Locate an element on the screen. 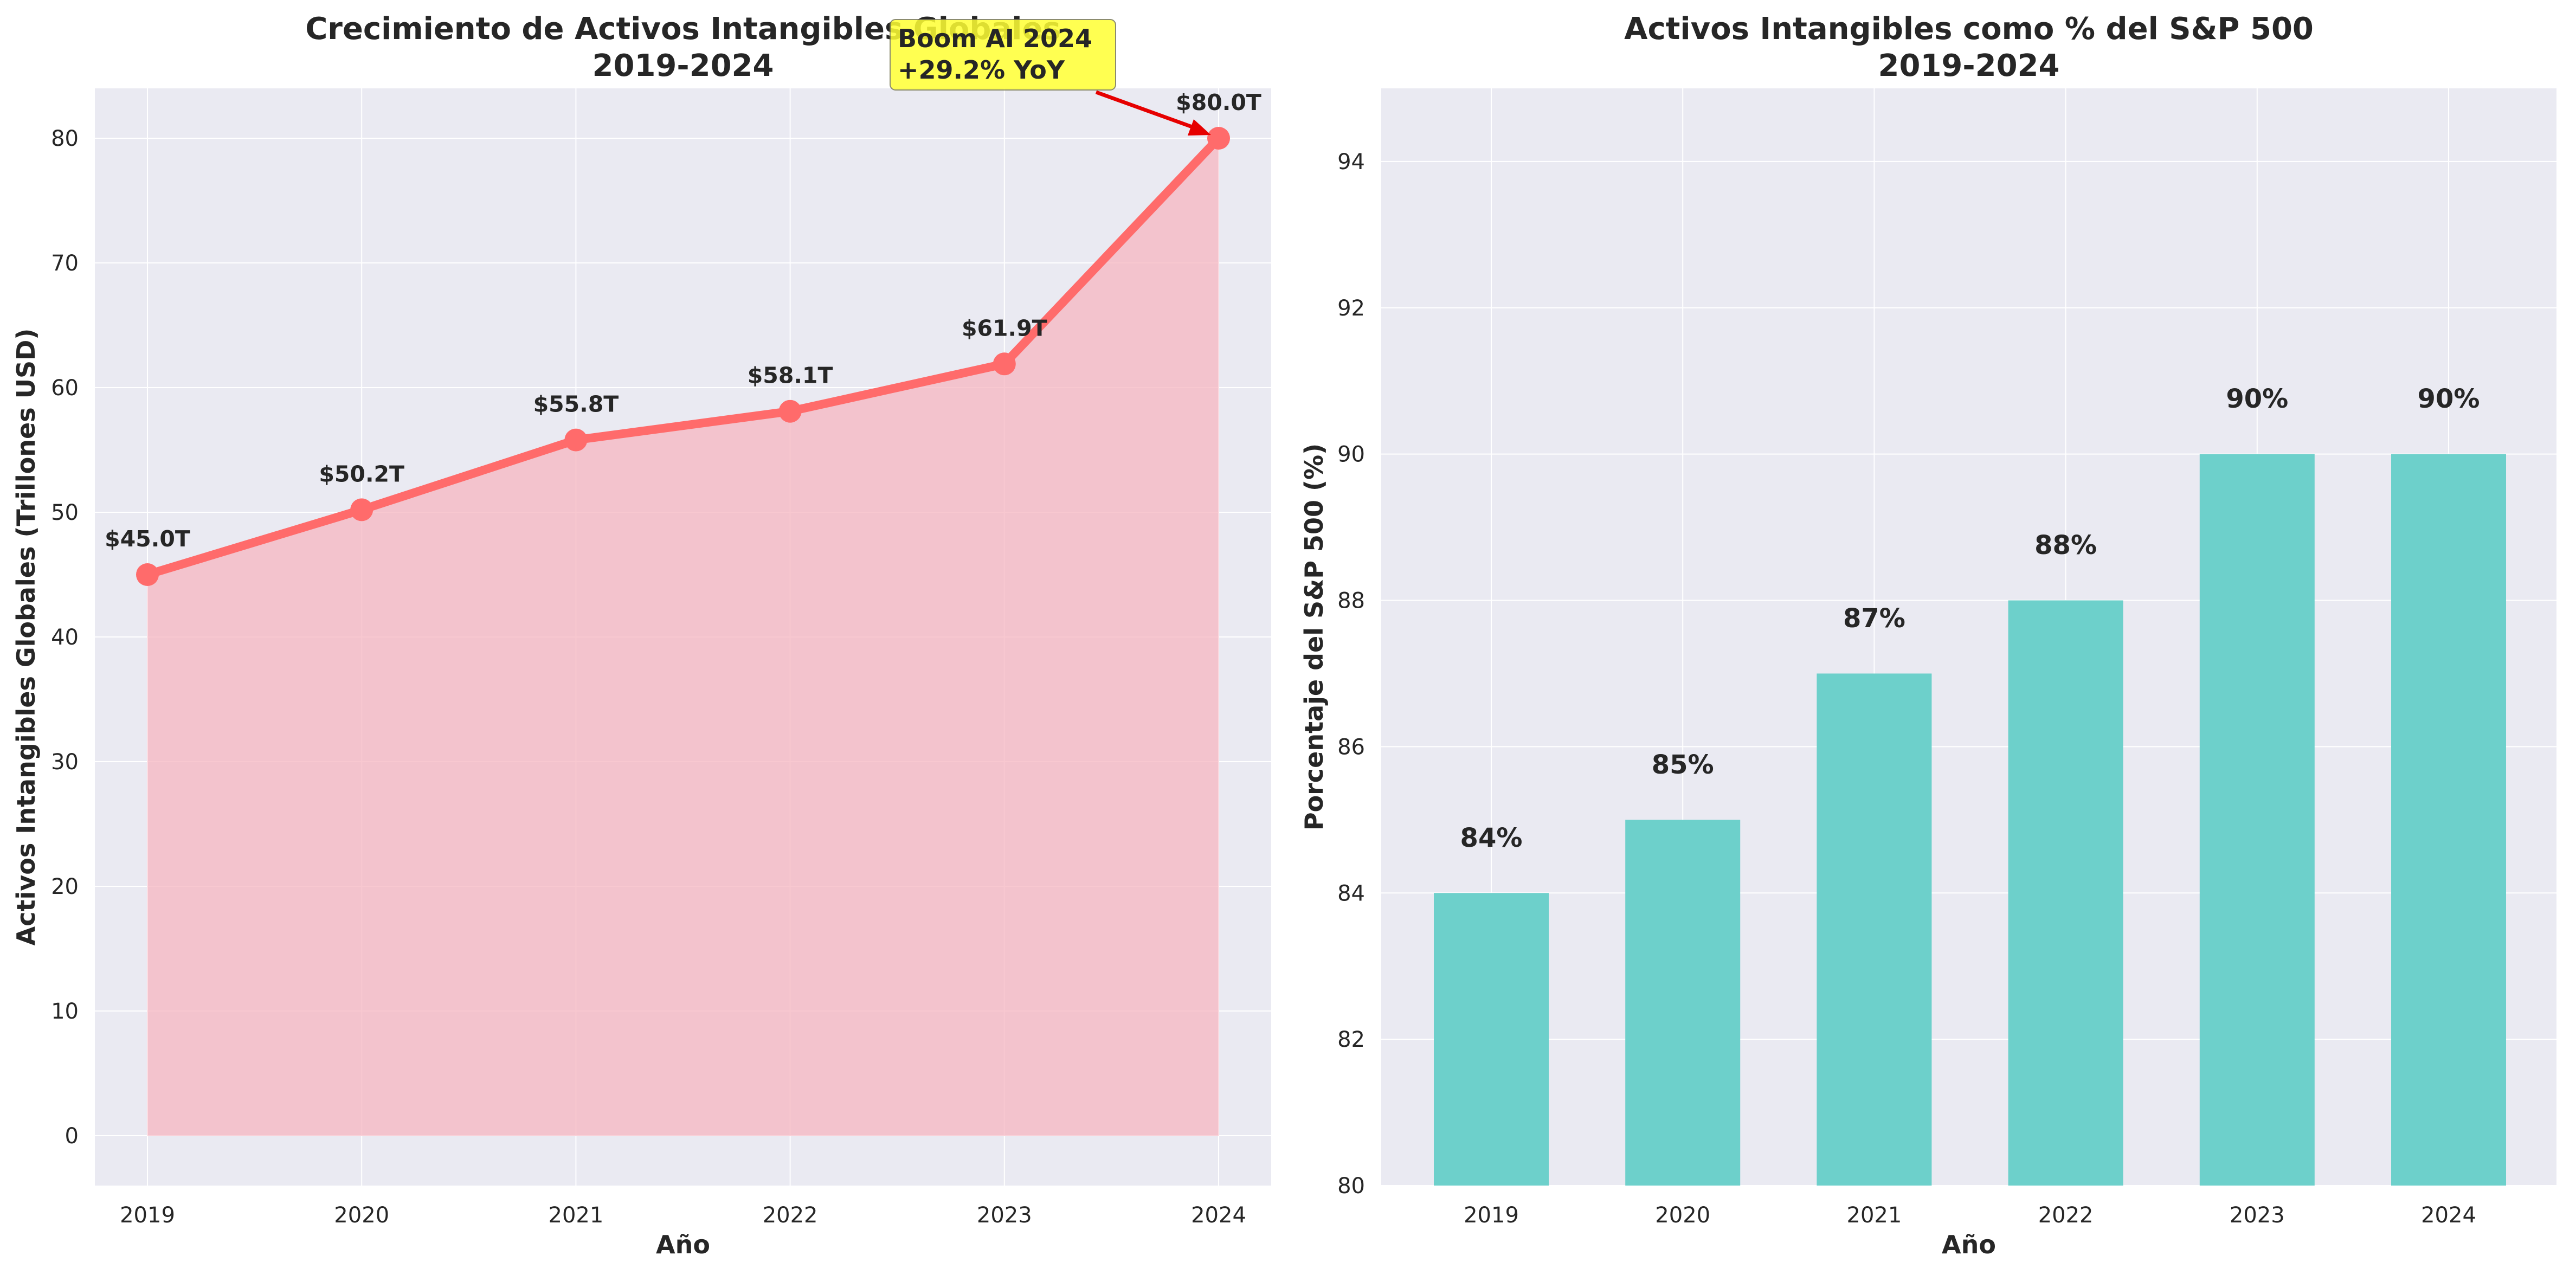  annotation-arrowhead is located at coordinates (1199, 127).